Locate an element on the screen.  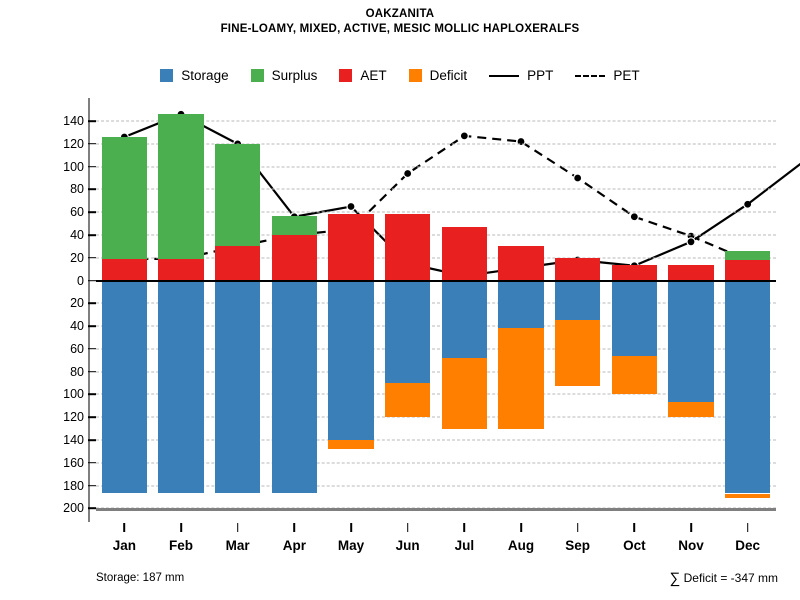
legend-item-aet: AET is located at coordinates (363, 75).